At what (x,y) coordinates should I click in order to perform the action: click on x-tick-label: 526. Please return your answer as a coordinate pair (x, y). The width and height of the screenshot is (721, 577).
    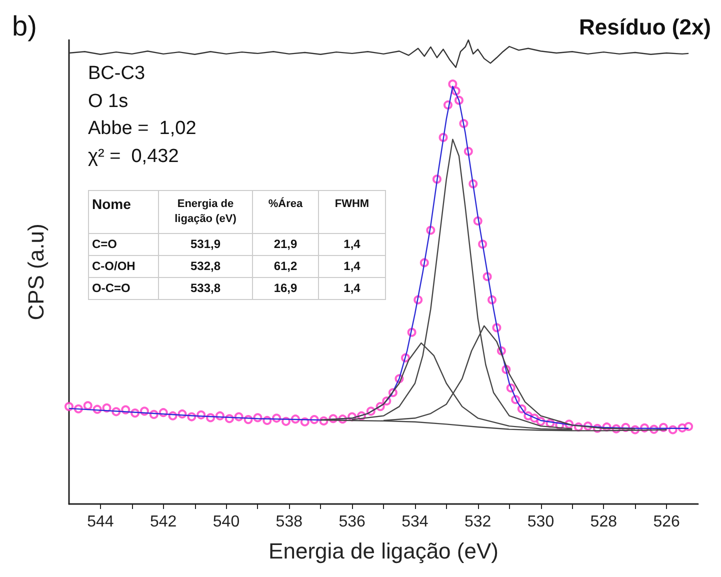
    Looking at the image, I should click on (666, 522).